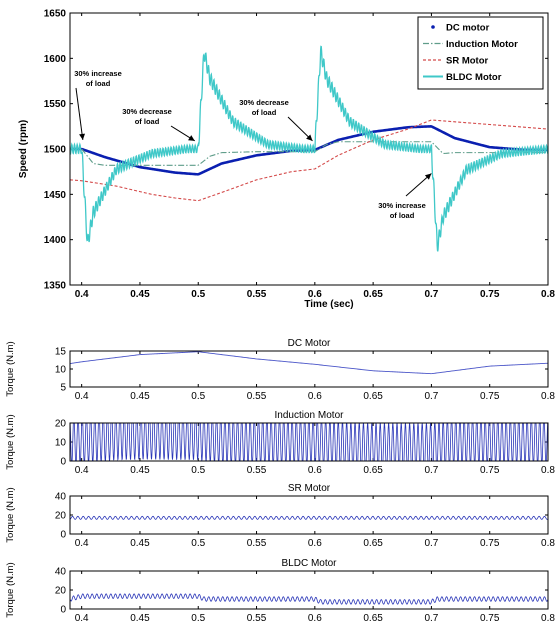 The width and height of the screenshot is (558, 621). I want to click on legend-label: BLDC Motor, so click(474, 77).